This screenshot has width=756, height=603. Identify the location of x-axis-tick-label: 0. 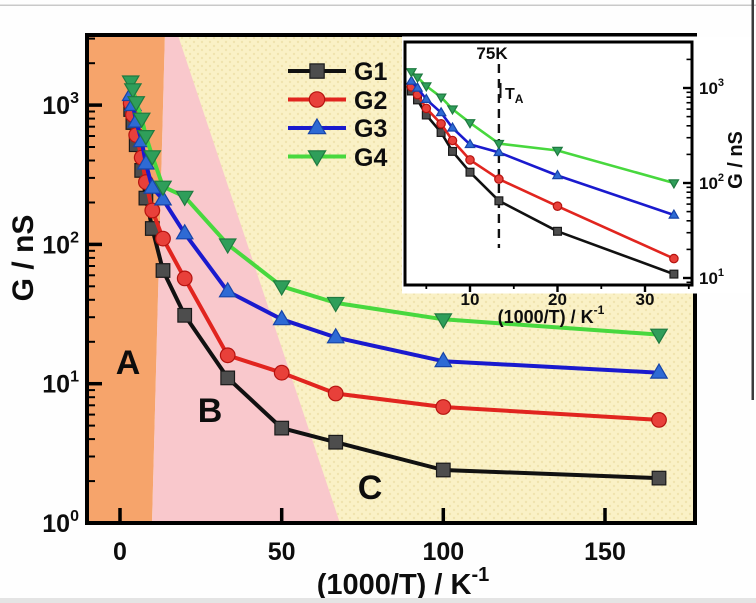
(120, 552).